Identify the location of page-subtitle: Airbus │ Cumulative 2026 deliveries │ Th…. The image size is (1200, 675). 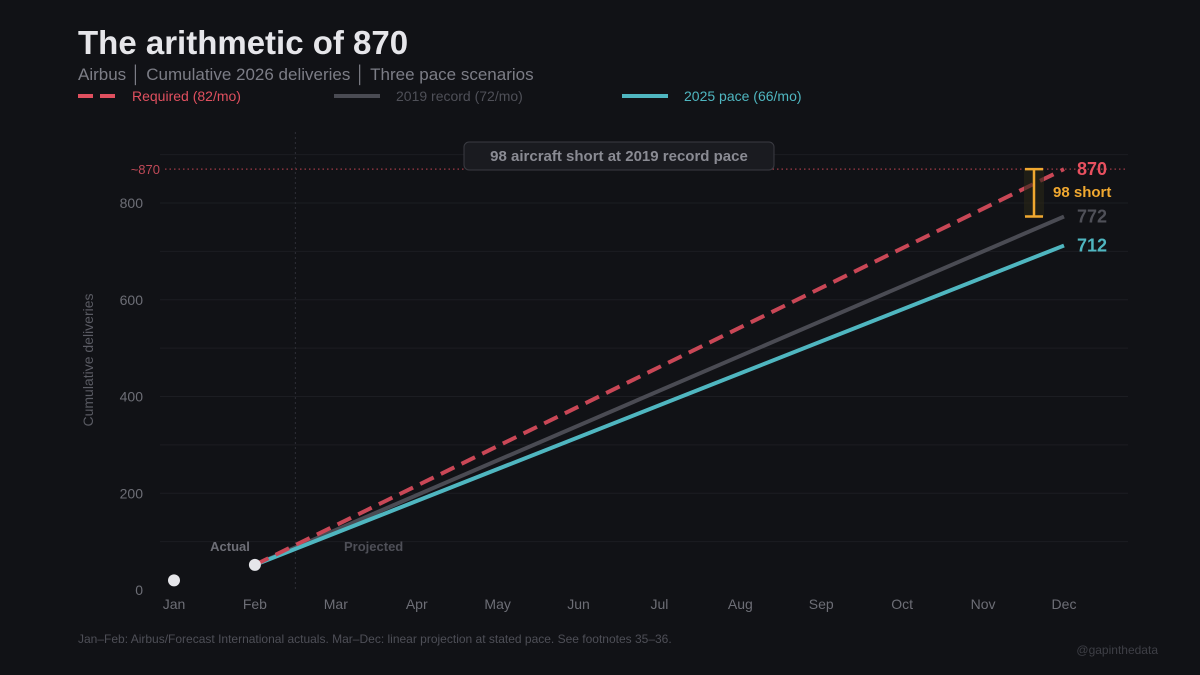
(306, 74).